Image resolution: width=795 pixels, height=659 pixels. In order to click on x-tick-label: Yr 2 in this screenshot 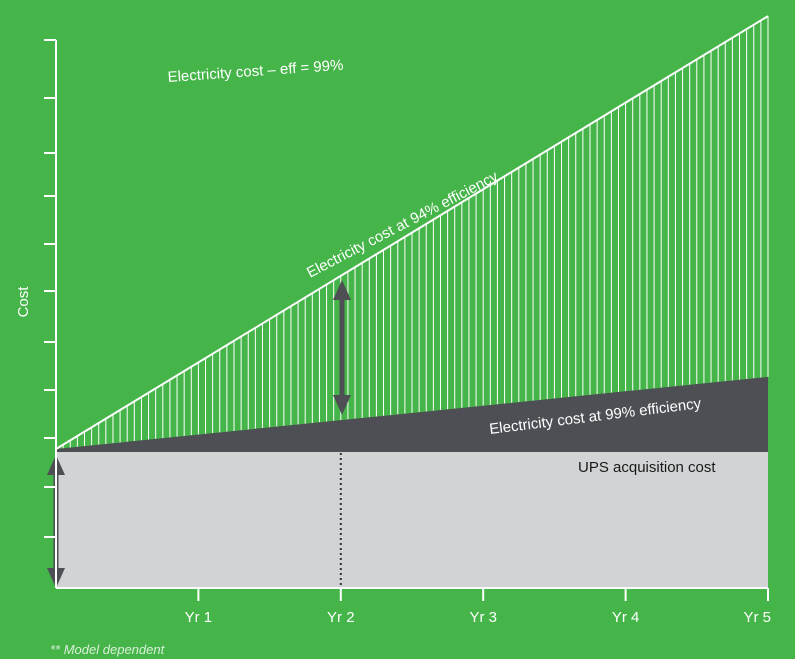, I will do `click(341, 617)`.